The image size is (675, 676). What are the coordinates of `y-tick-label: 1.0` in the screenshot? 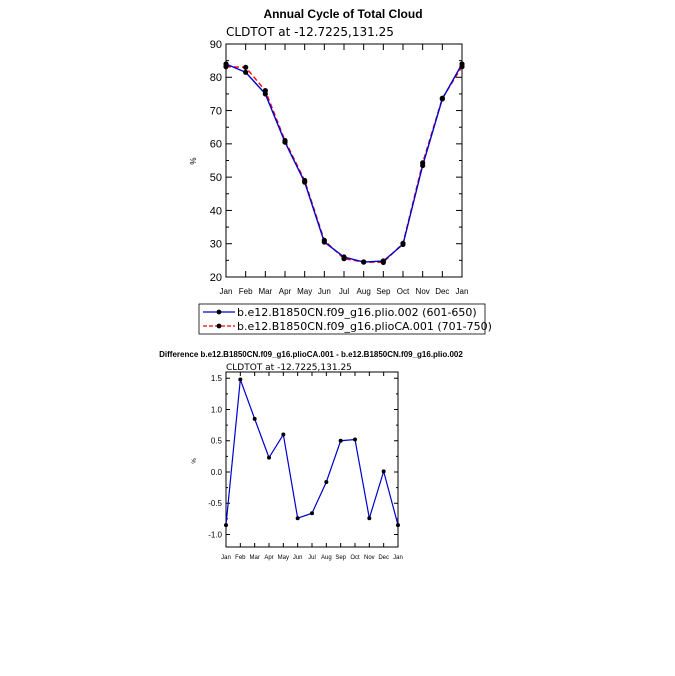 It's located at (217, 409).